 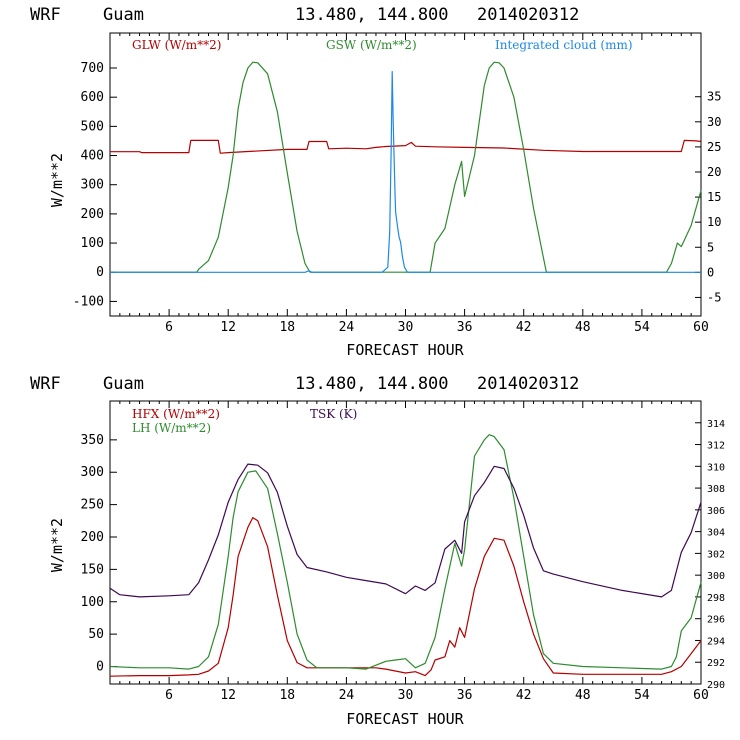 I want to click on panel1-model-label: WRF, so click(x=45, y=15).